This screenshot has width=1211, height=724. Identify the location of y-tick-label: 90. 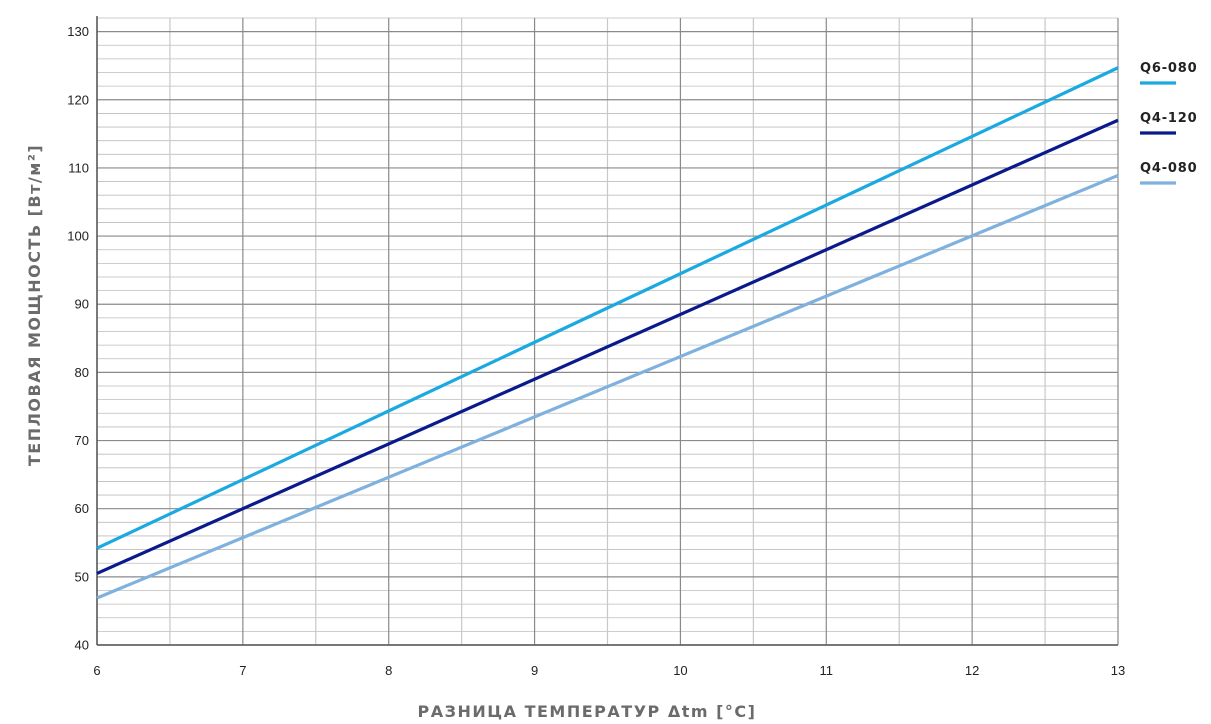
(82, 304).